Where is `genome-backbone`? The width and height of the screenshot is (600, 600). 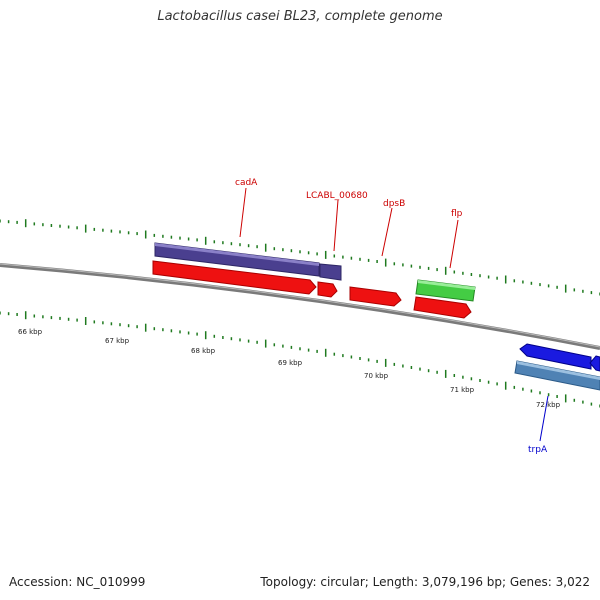
genome-backbone is located at coordinates (300, 306).